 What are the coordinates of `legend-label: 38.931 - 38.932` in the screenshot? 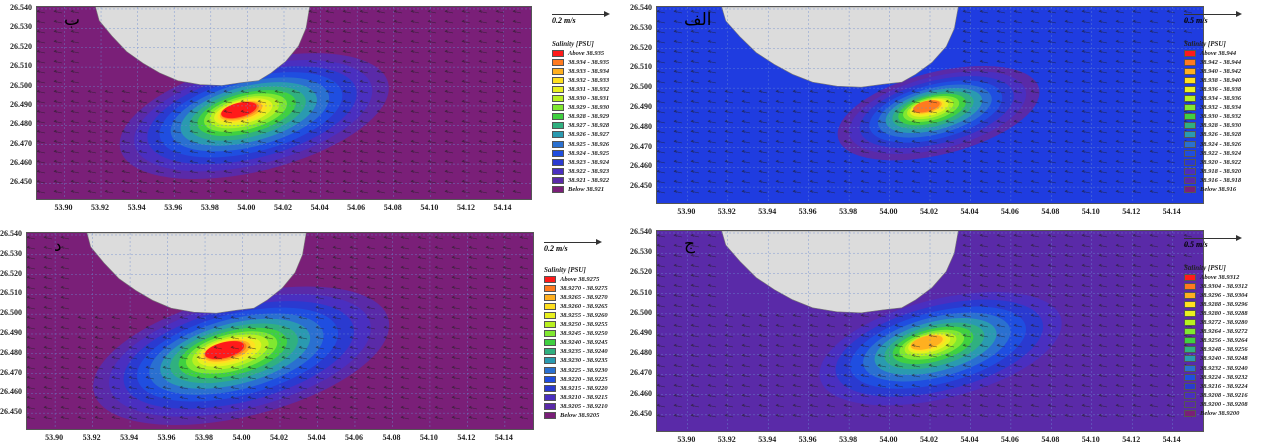 It's located at (589, 89).